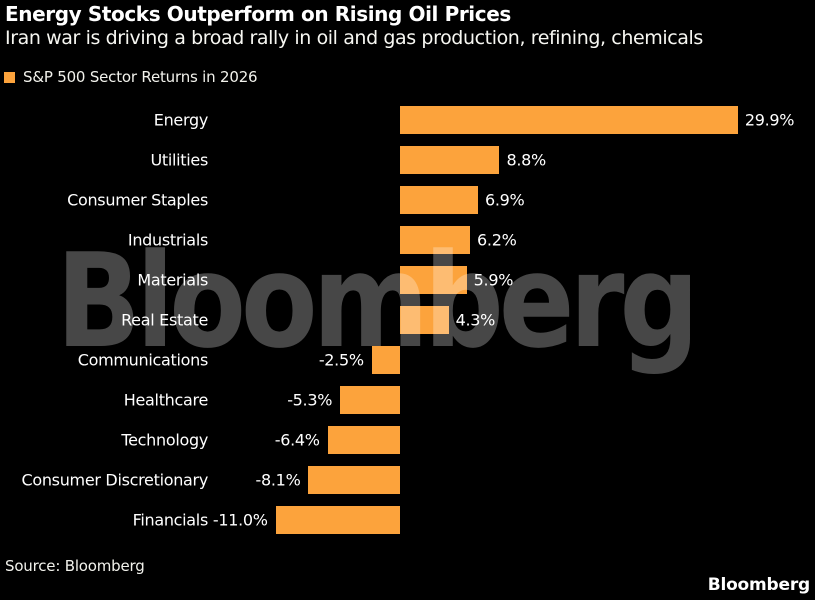 The image size is (815, 600). I want to click on value-label: 8.8%, so click(526, 160).